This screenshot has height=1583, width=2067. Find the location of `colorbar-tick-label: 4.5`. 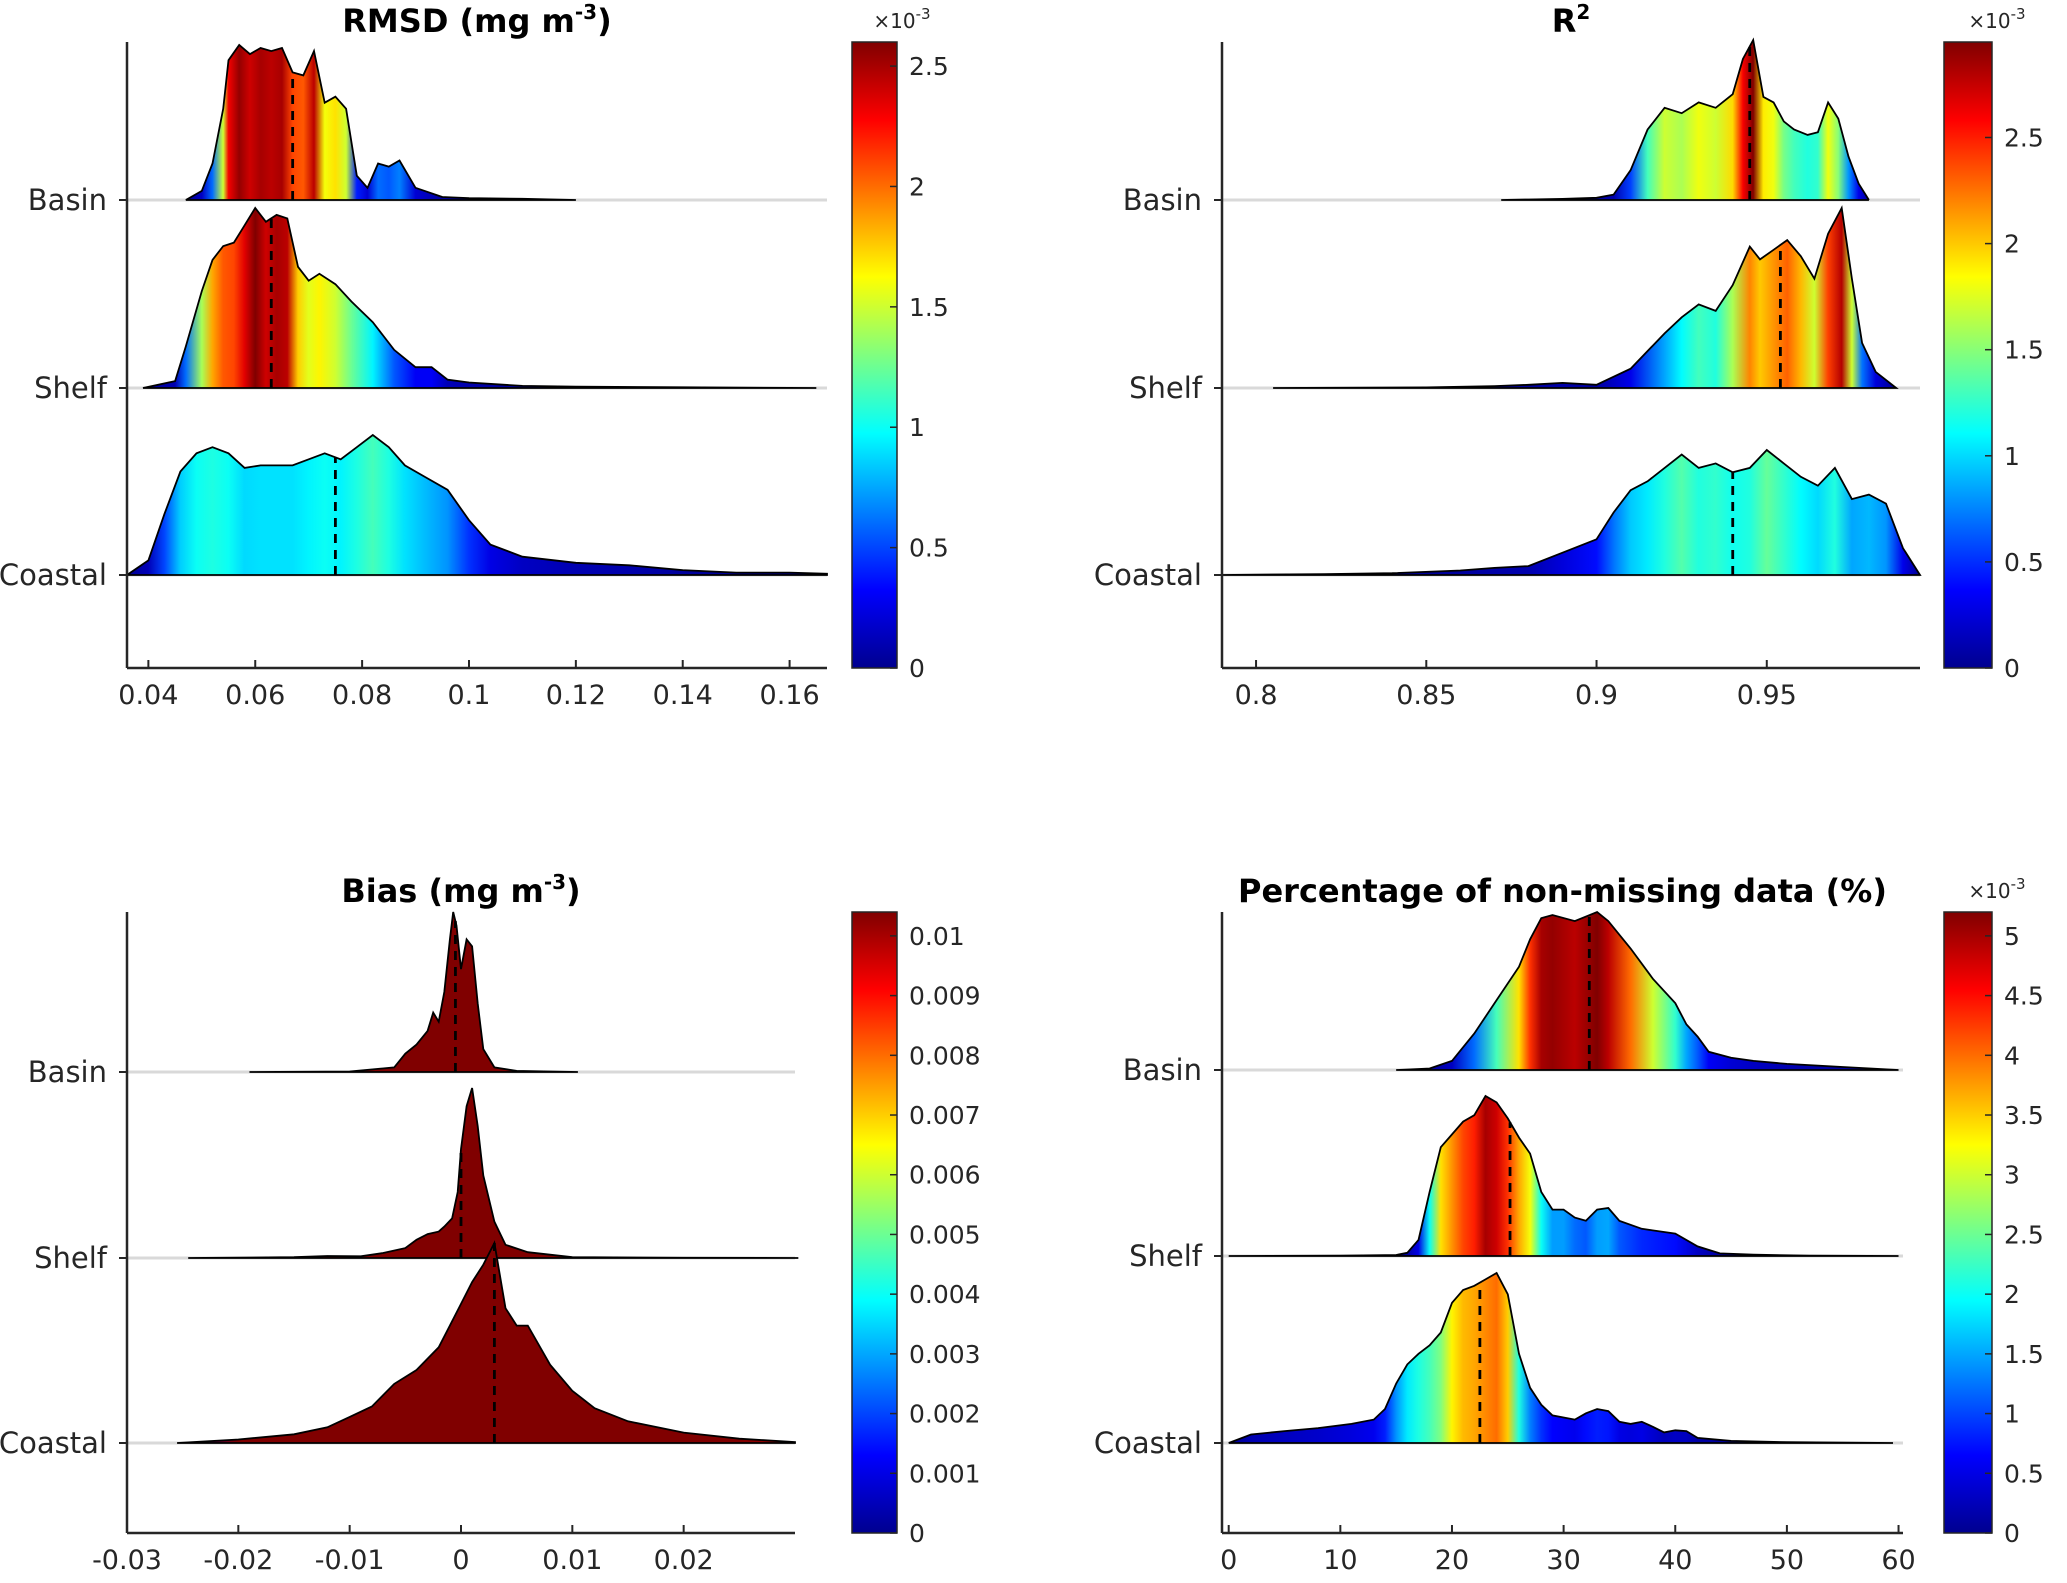

colorbar-tick-label: 4.5 is located at coordinates (2024, 996).